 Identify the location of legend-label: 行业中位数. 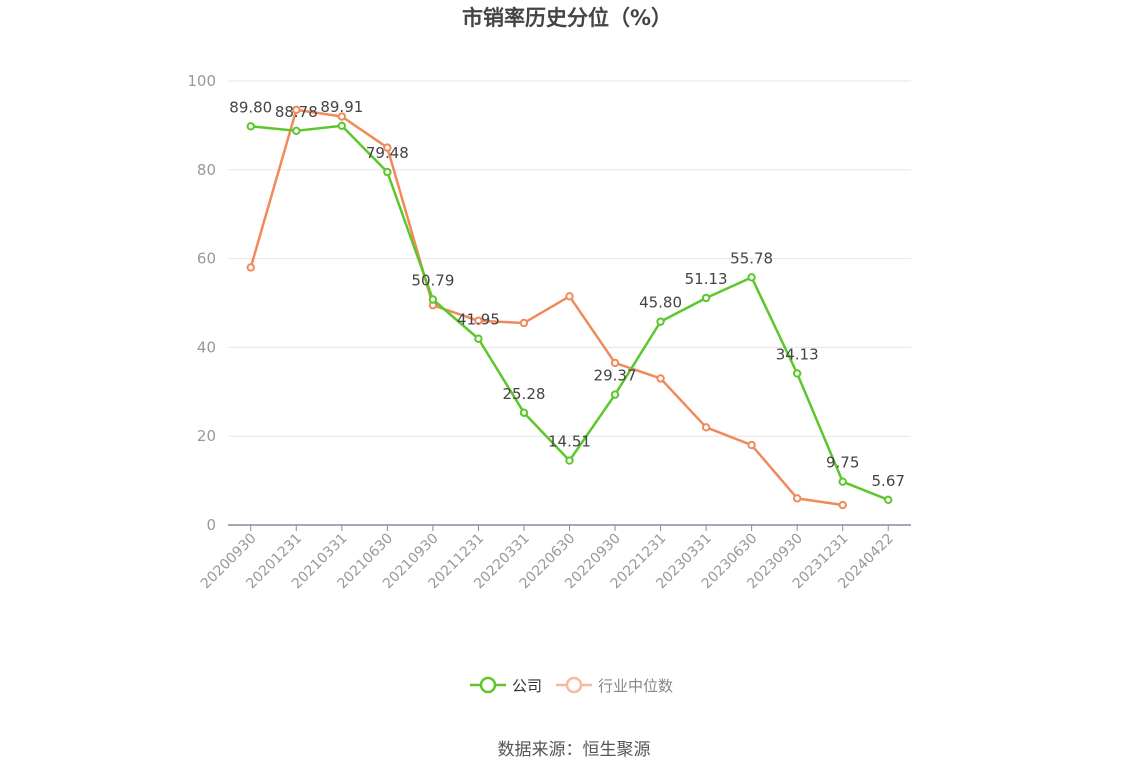
(635, 686).